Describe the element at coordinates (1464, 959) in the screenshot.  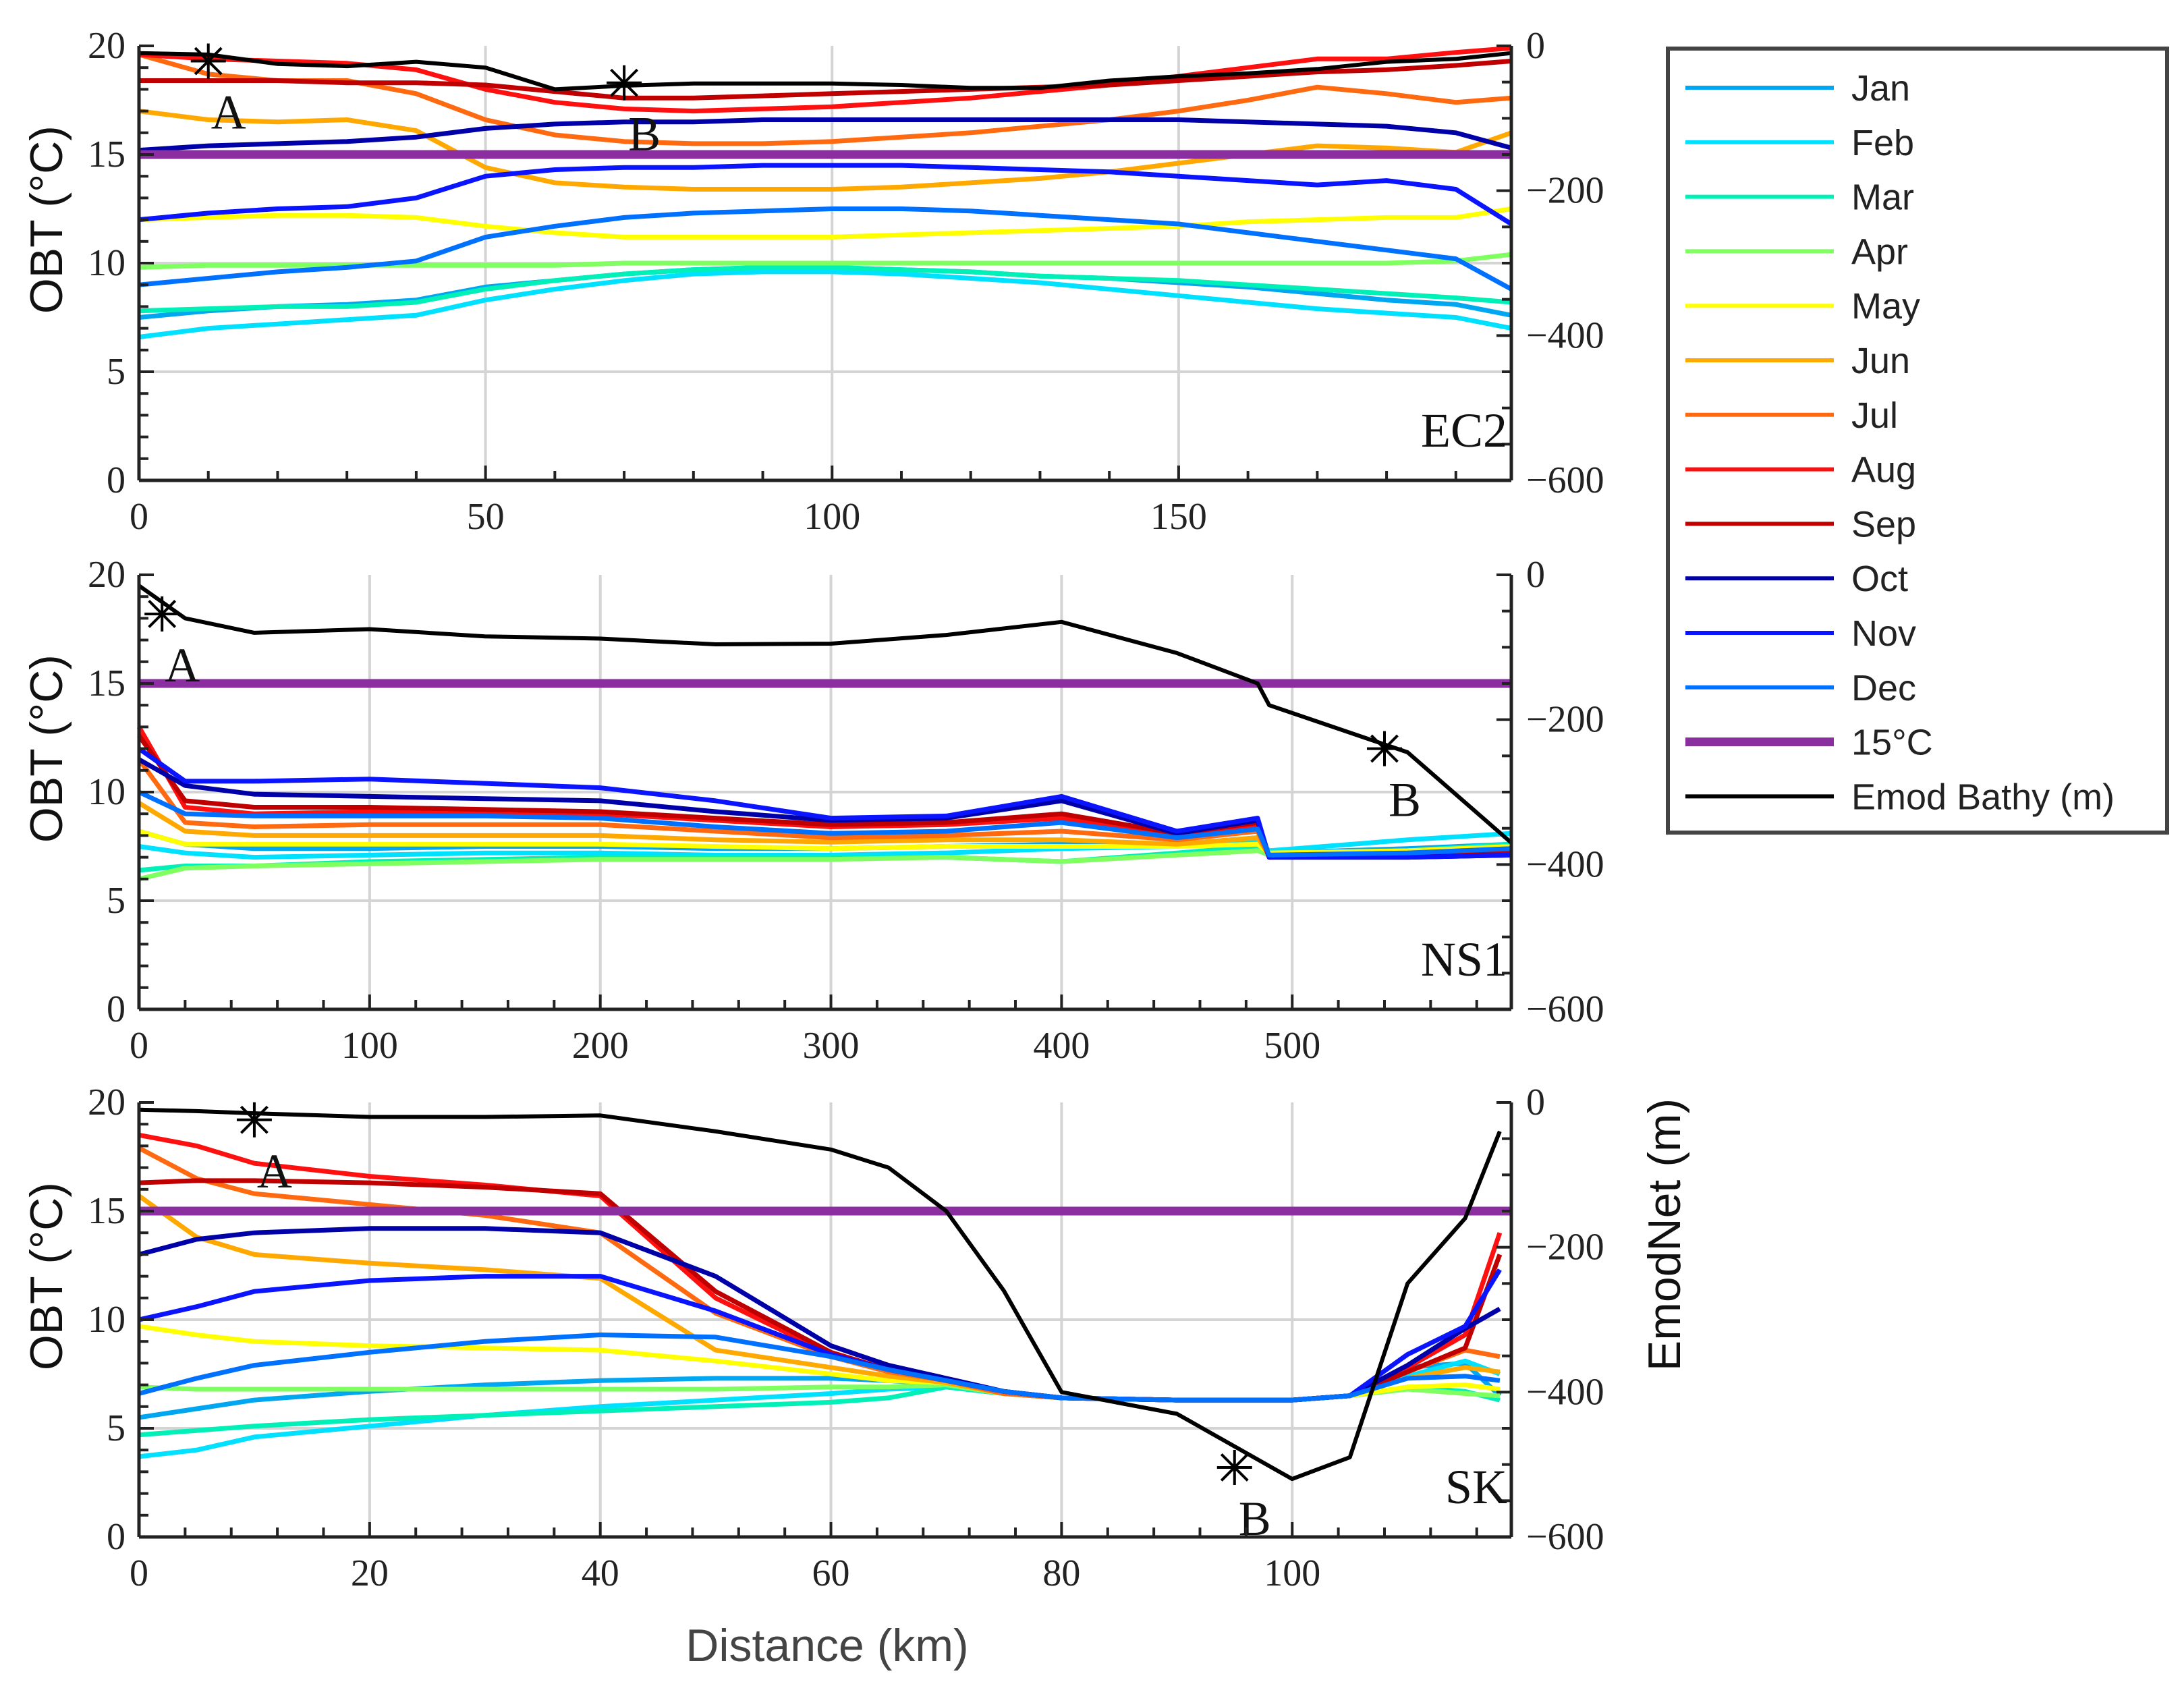
I see `panel-label: NS1` at that location.